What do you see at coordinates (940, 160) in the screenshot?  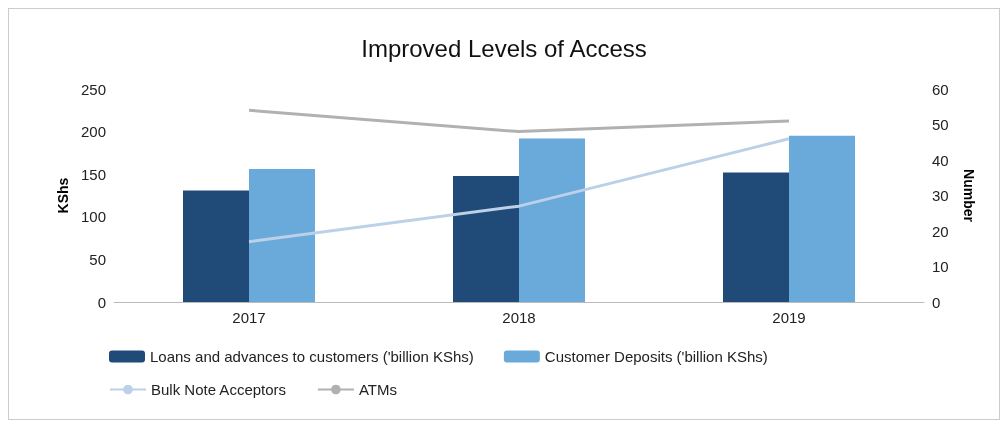 I see `y2-tick-label: 40` at bounding box center [940, 160].